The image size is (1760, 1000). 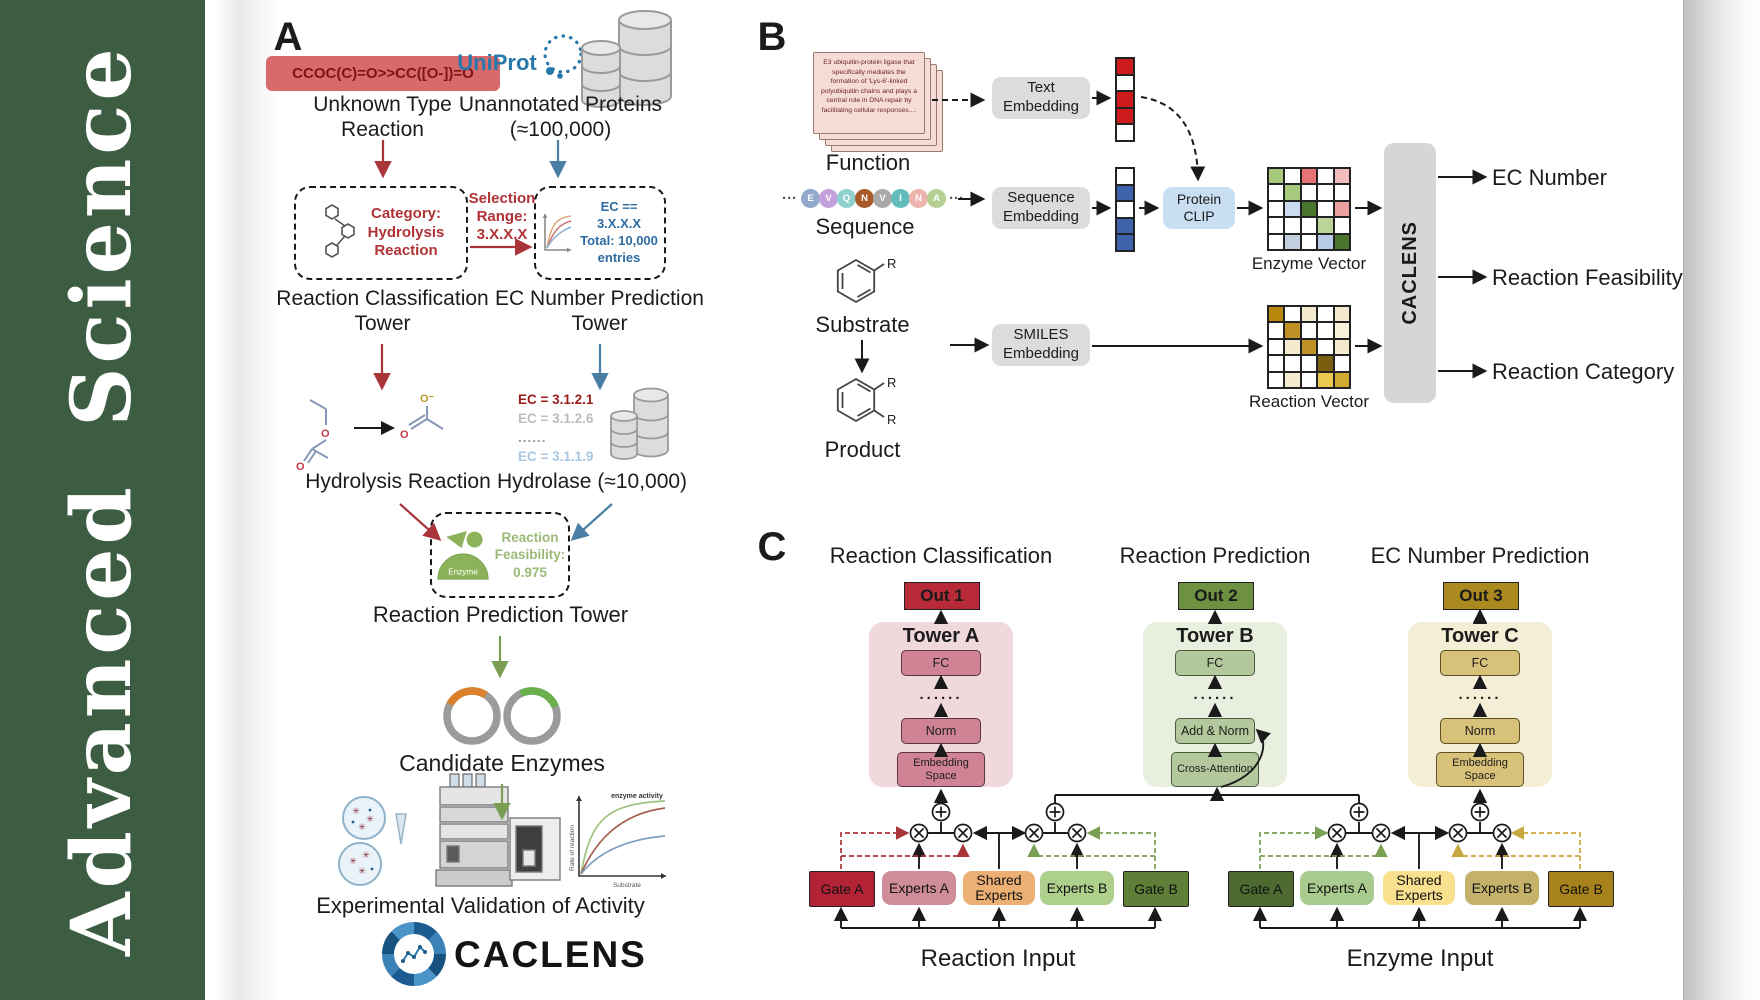 What do you see at coordinates (1480, 769) in the screenshot?
I see `tower-c-embedding-space: Embedding Space` at bounding box center [1480, 769].